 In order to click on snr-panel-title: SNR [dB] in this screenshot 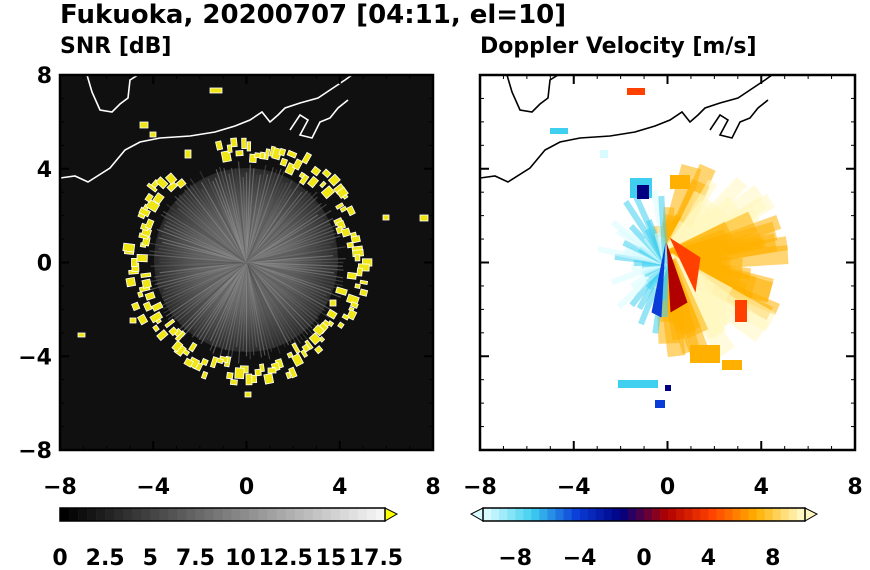, I will do `click(116, 46)`.